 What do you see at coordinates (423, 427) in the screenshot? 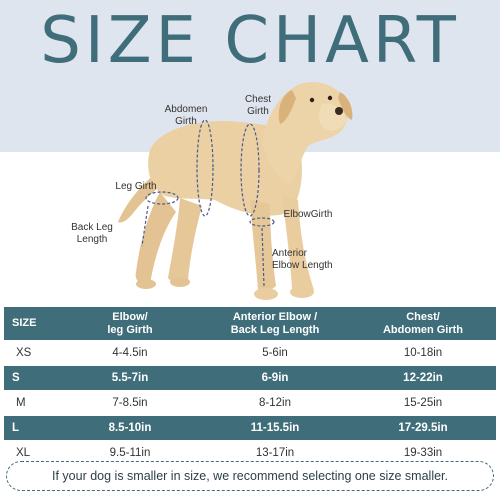
I see `chest-cell: 17-29.5in` at bounding box center [423, 427].